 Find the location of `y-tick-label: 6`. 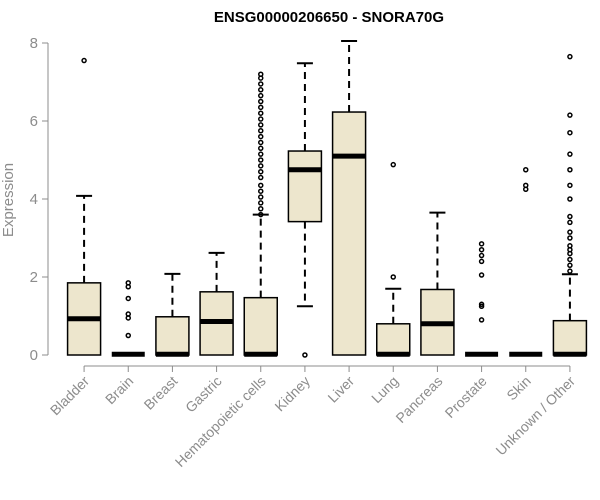

y-tick-label: 6 is located at coordinates (34, 121).